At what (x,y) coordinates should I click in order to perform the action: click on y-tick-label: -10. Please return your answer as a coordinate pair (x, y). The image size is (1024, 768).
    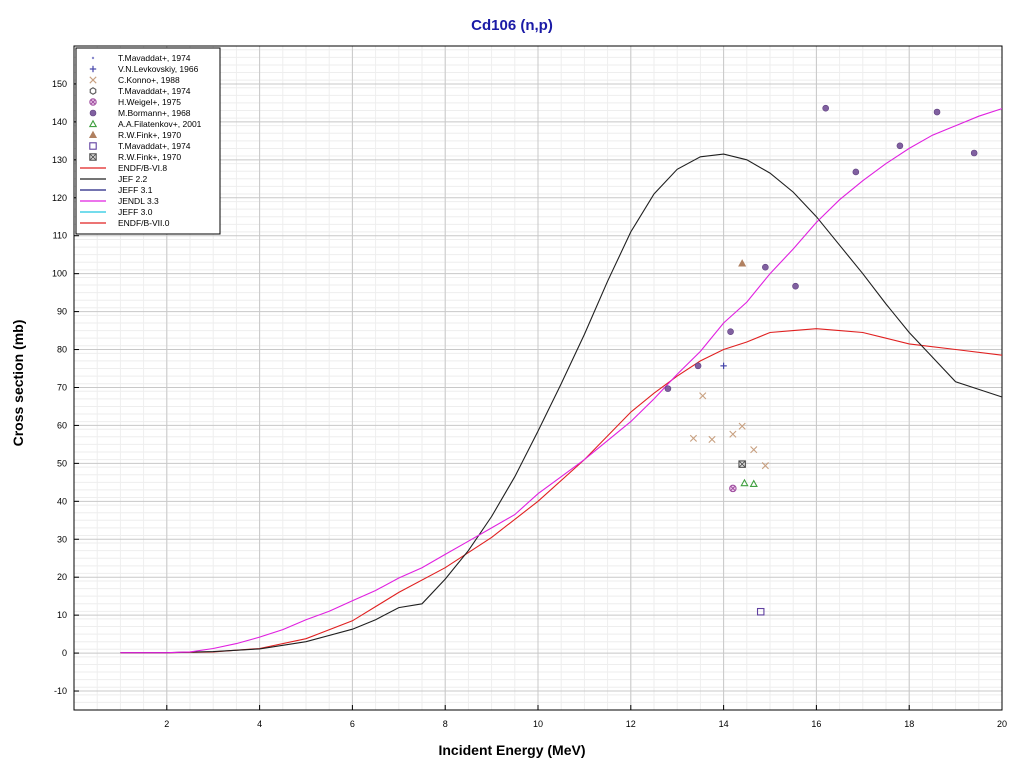
    Looking at the image, I should click on (60, 691).